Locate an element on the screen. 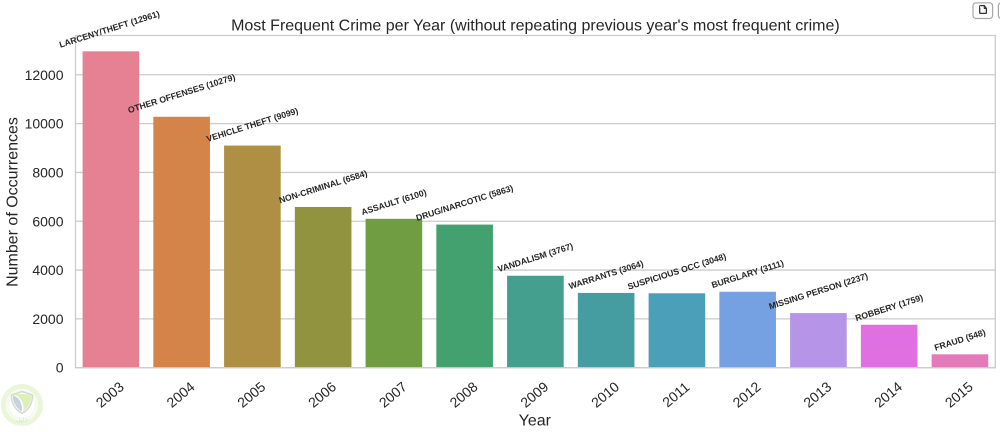 This screenshot has width=1000, height=432. svg-text: 8000 is located at coordinates (47, 172).